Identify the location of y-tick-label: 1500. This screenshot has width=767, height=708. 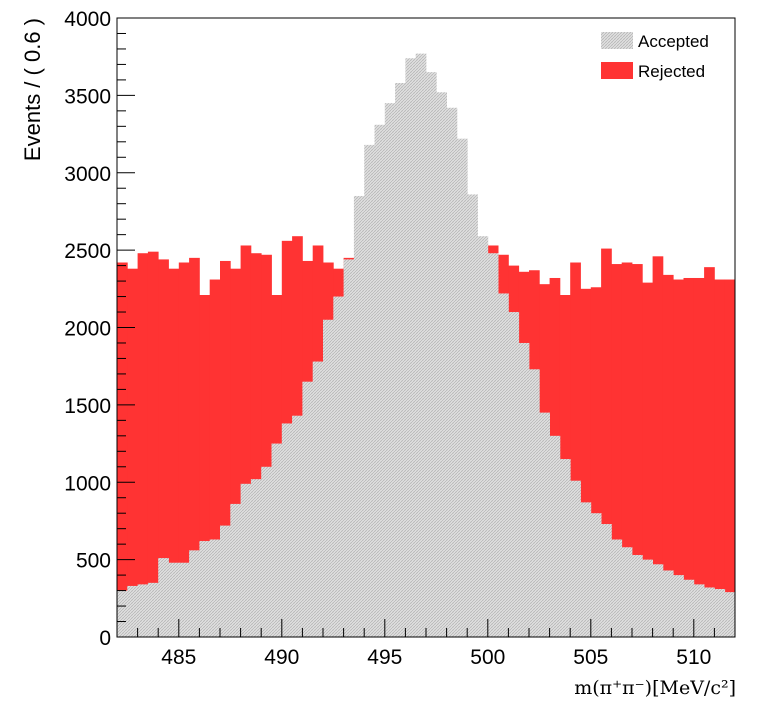
(87, 406).